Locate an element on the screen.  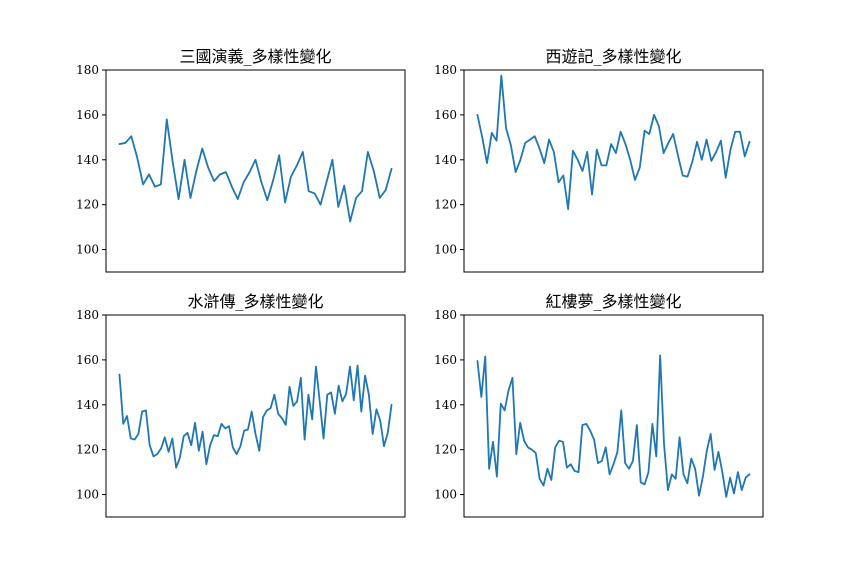
plot-frame-xiyou is located at coordinates (613, 171).